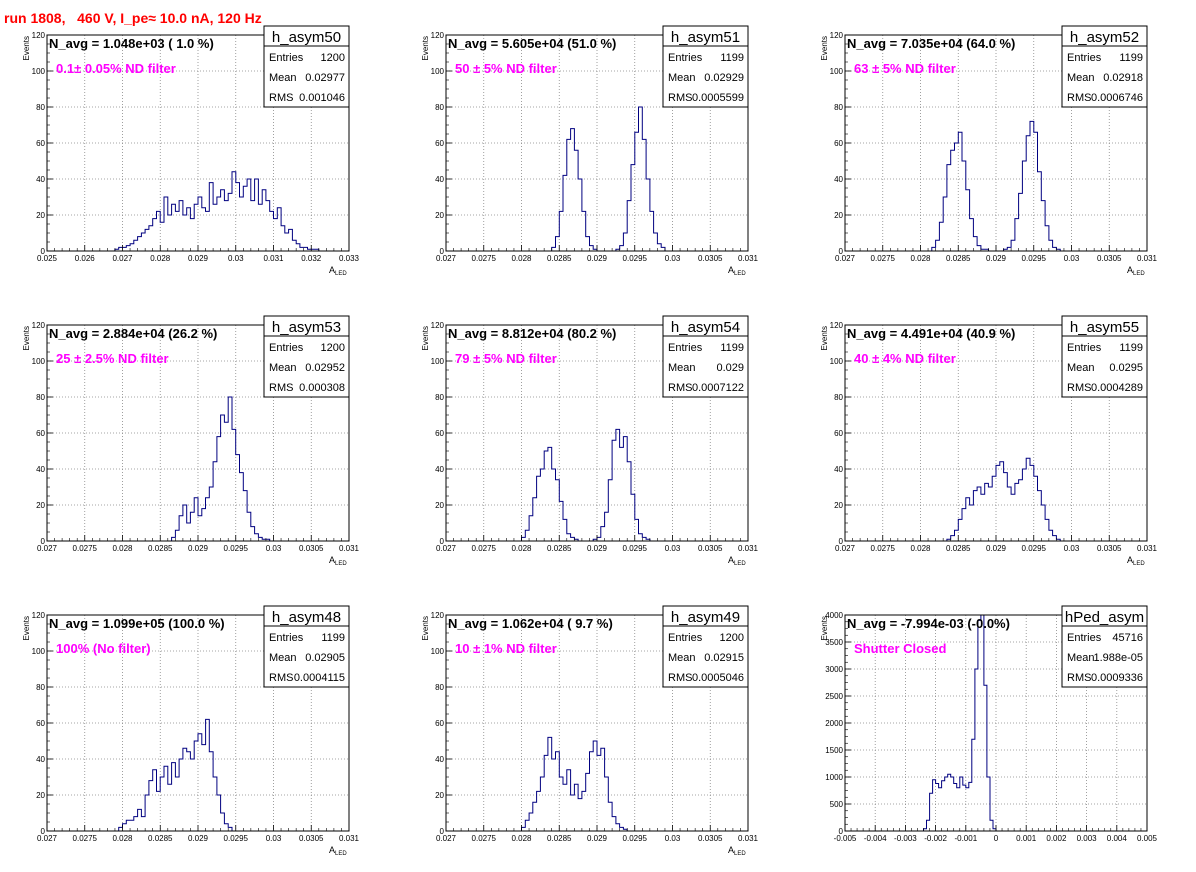 Image resolution: width=1196 pixels, height=872 pixels. I want to click on filter-annotation: 50 ± 5% ND filter, so click(506, 68).